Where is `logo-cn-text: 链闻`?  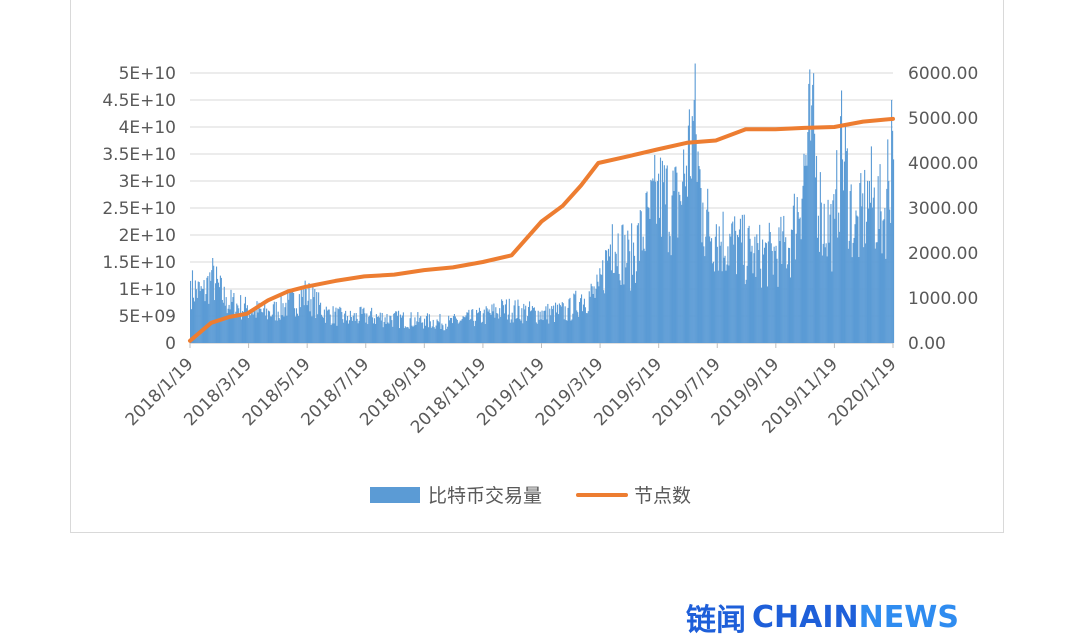
logo-cn-text: 链闻 is located at coordinates (716, 617).